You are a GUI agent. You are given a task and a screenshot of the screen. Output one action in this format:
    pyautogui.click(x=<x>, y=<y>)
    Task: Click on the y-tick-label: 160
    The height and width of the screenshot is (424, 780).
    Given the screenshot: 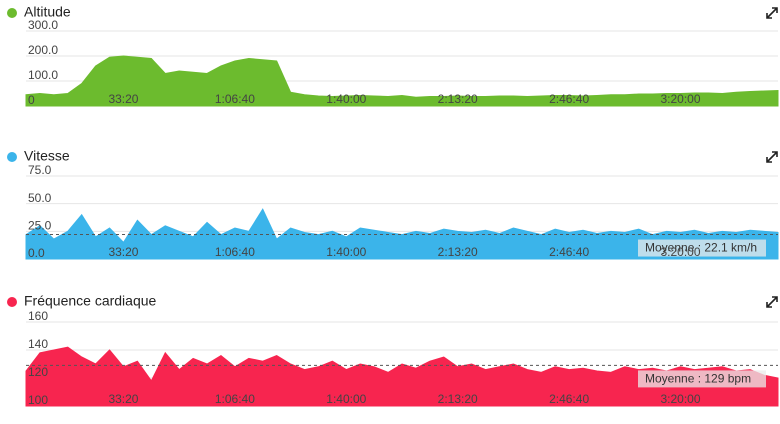 What is the action you would take?
    pyautogui.click(x=38, y=316)
    